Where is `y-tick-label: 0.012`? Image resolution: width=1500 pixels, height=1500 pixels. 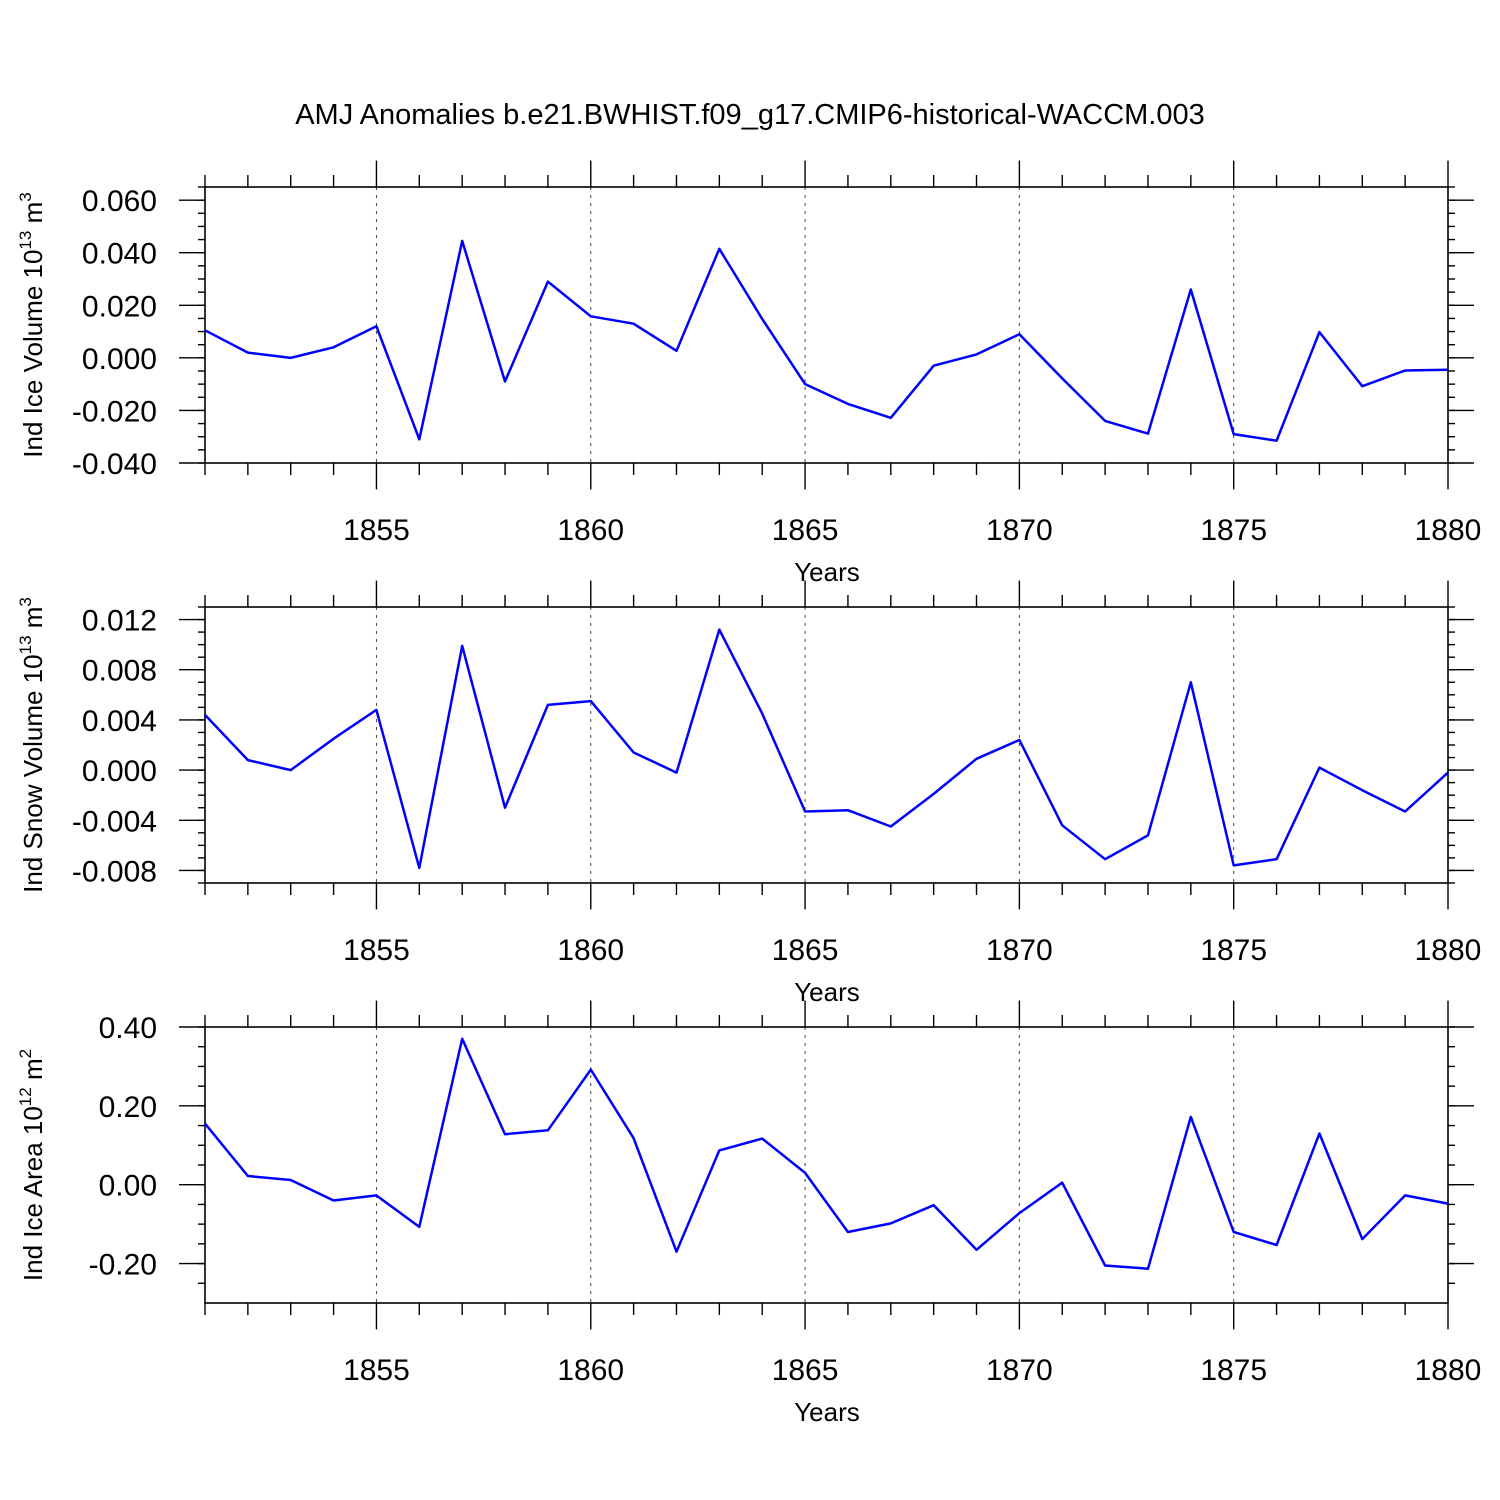 y-tick-label: 0.012 is located at coordinates (119, 621).